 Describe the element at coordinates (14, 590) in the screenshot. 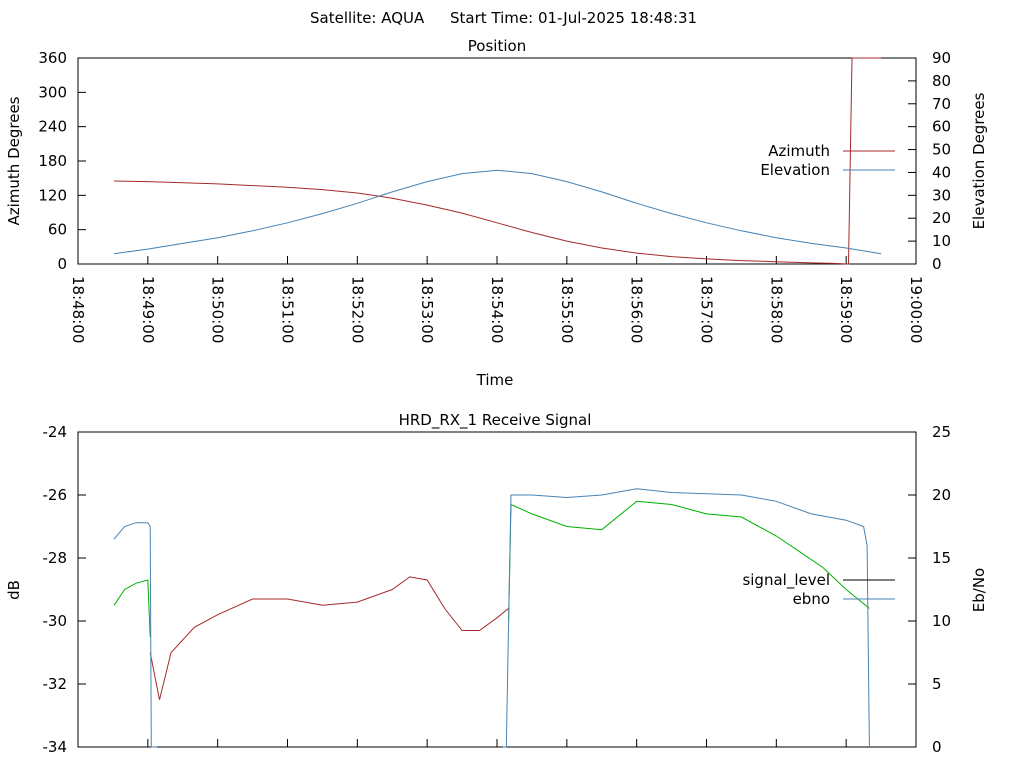

I see `signal-y-label: dB` at that location.